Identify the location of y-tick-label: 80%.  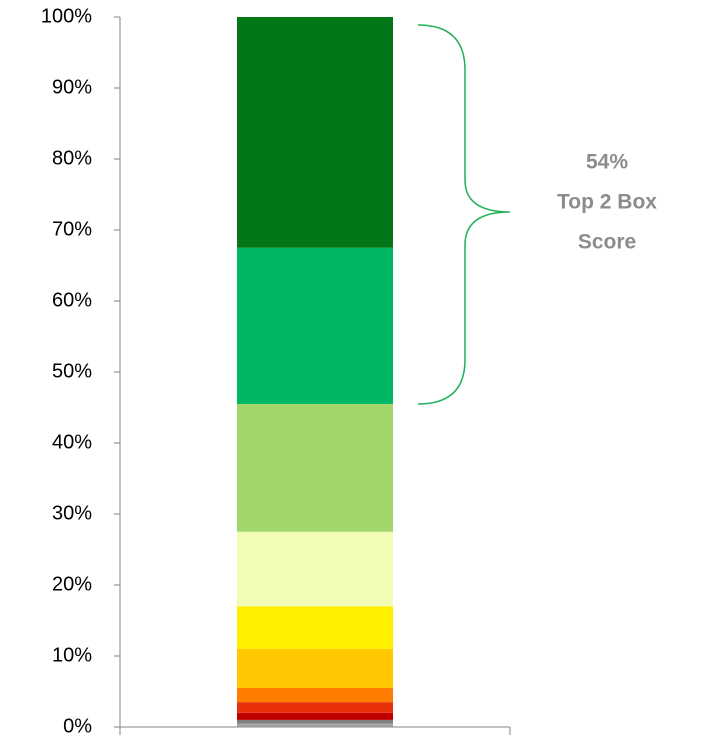
(72, 158).